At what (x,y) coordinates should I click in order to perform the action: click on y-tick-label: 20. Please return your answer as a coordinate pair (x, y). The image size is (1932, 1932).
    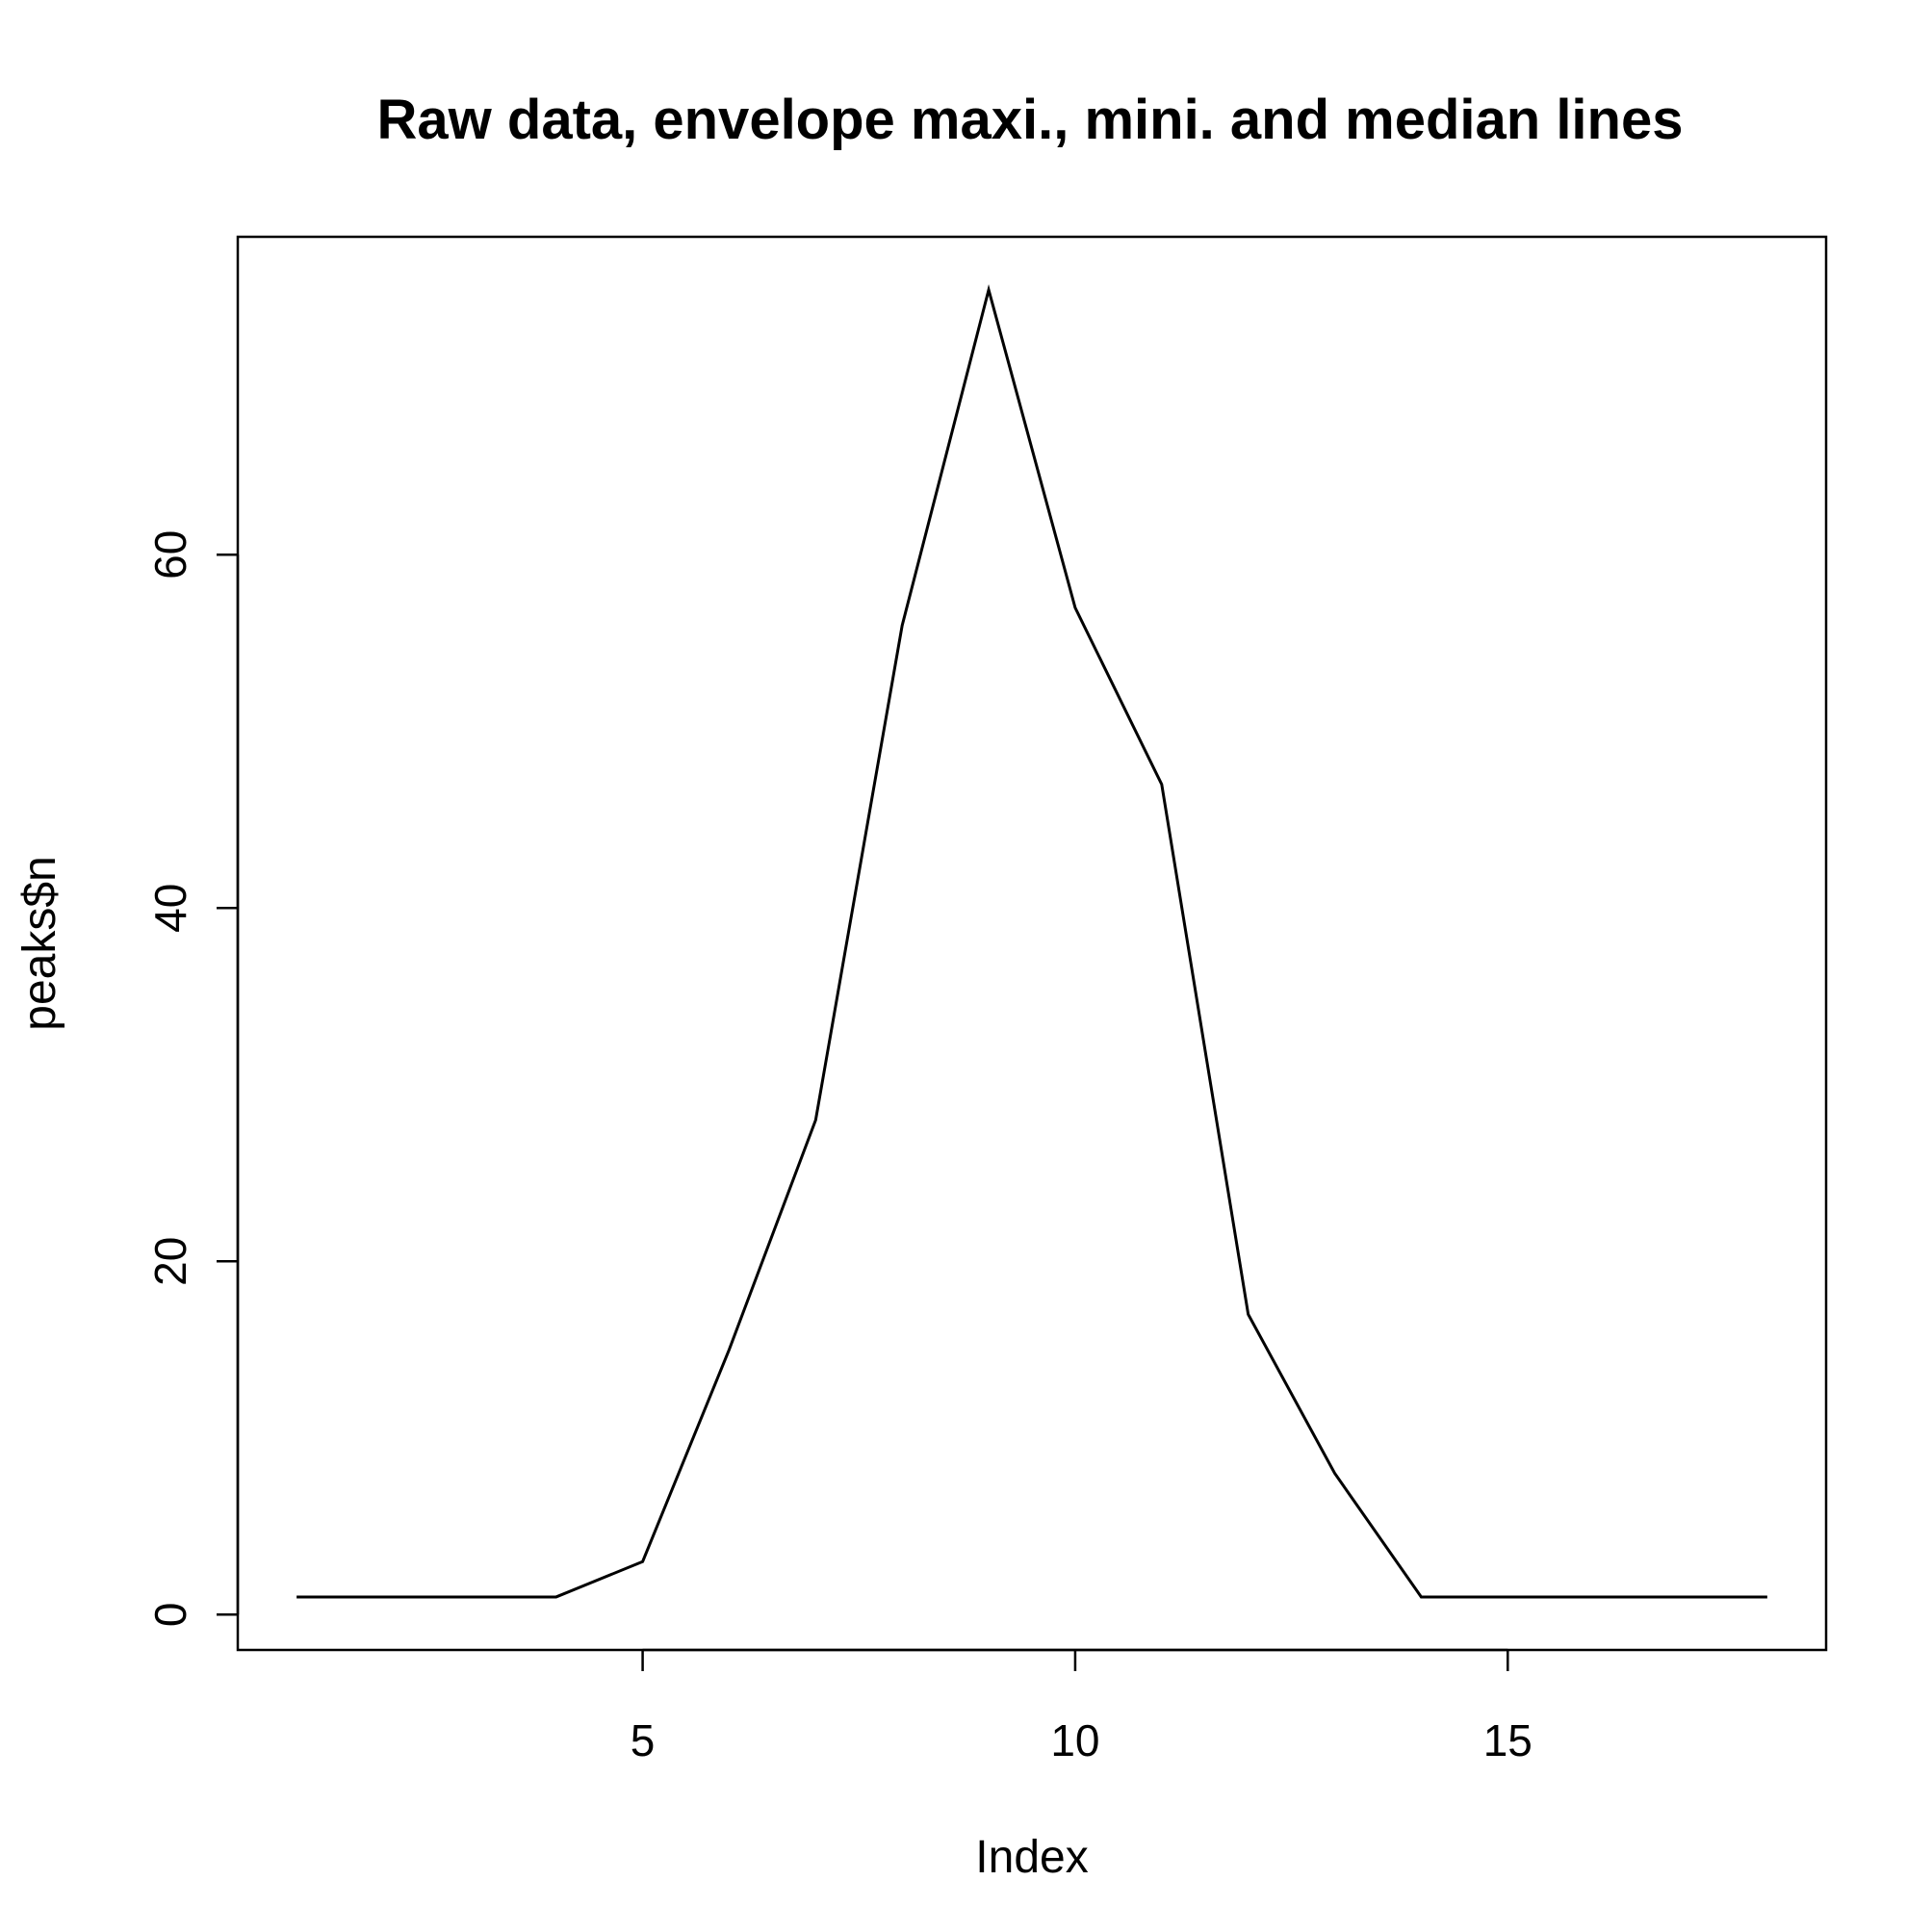
    Looking at the image, I should click on (170, 1262).